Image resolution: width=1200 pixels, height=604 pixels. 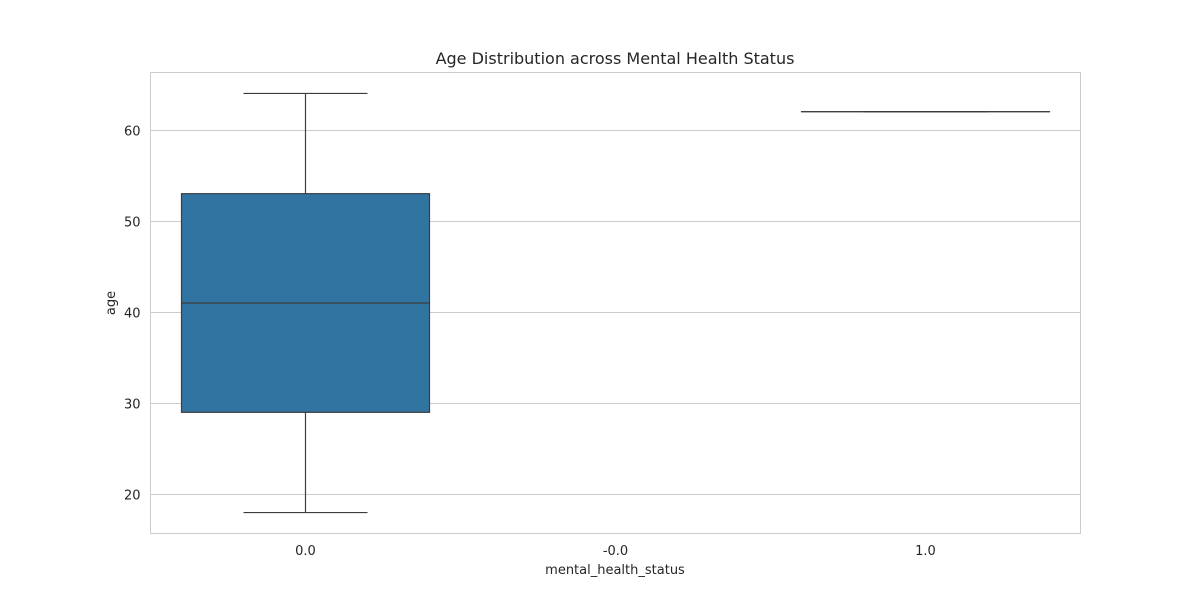 I want to click on y-tick-label: 40, so click(x=132, y=314).